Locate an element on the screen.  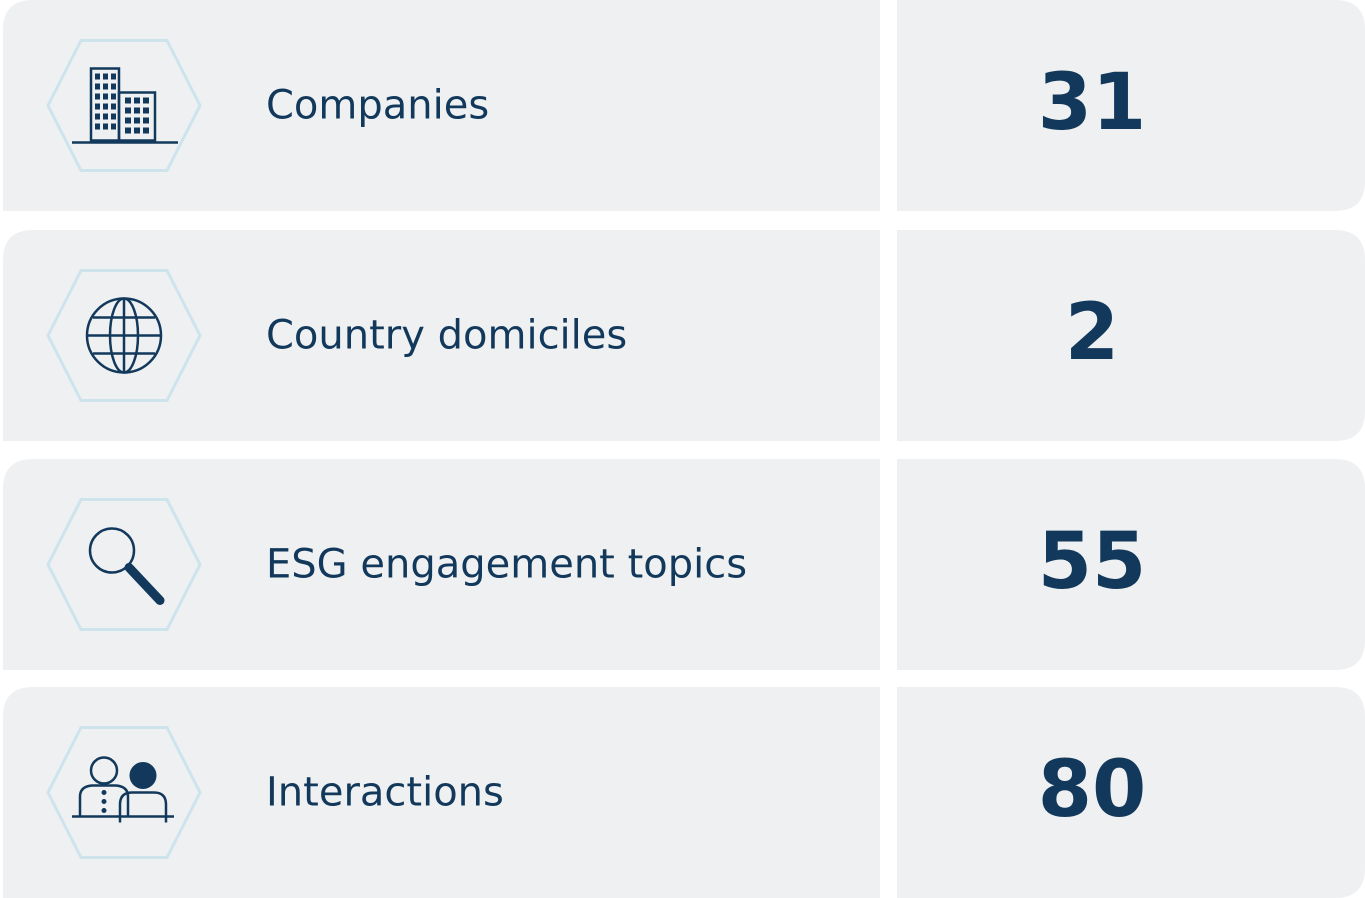
row-label: Interactions is located at coordinates (385, 793).